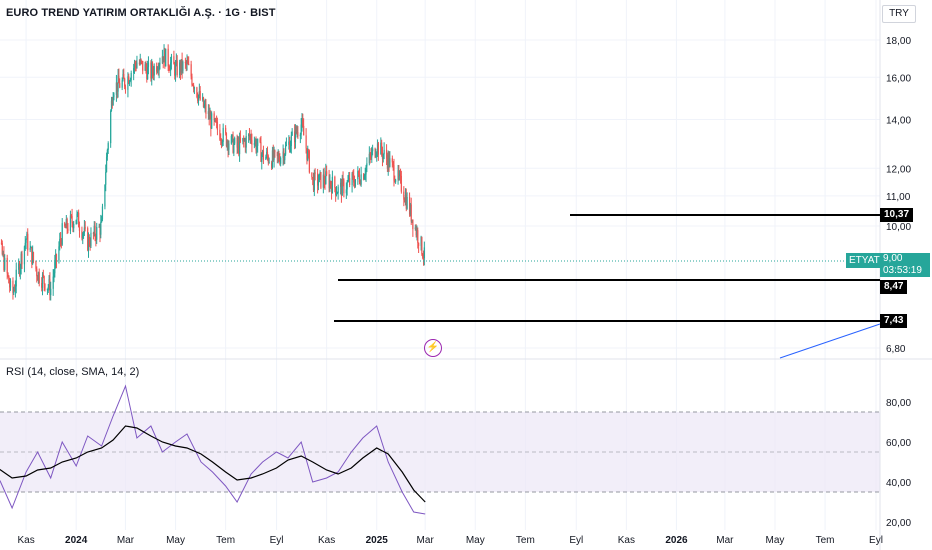 The image size is (932, 550). I want to click on level-tag-8-47: 8,47, so click(894, 287).